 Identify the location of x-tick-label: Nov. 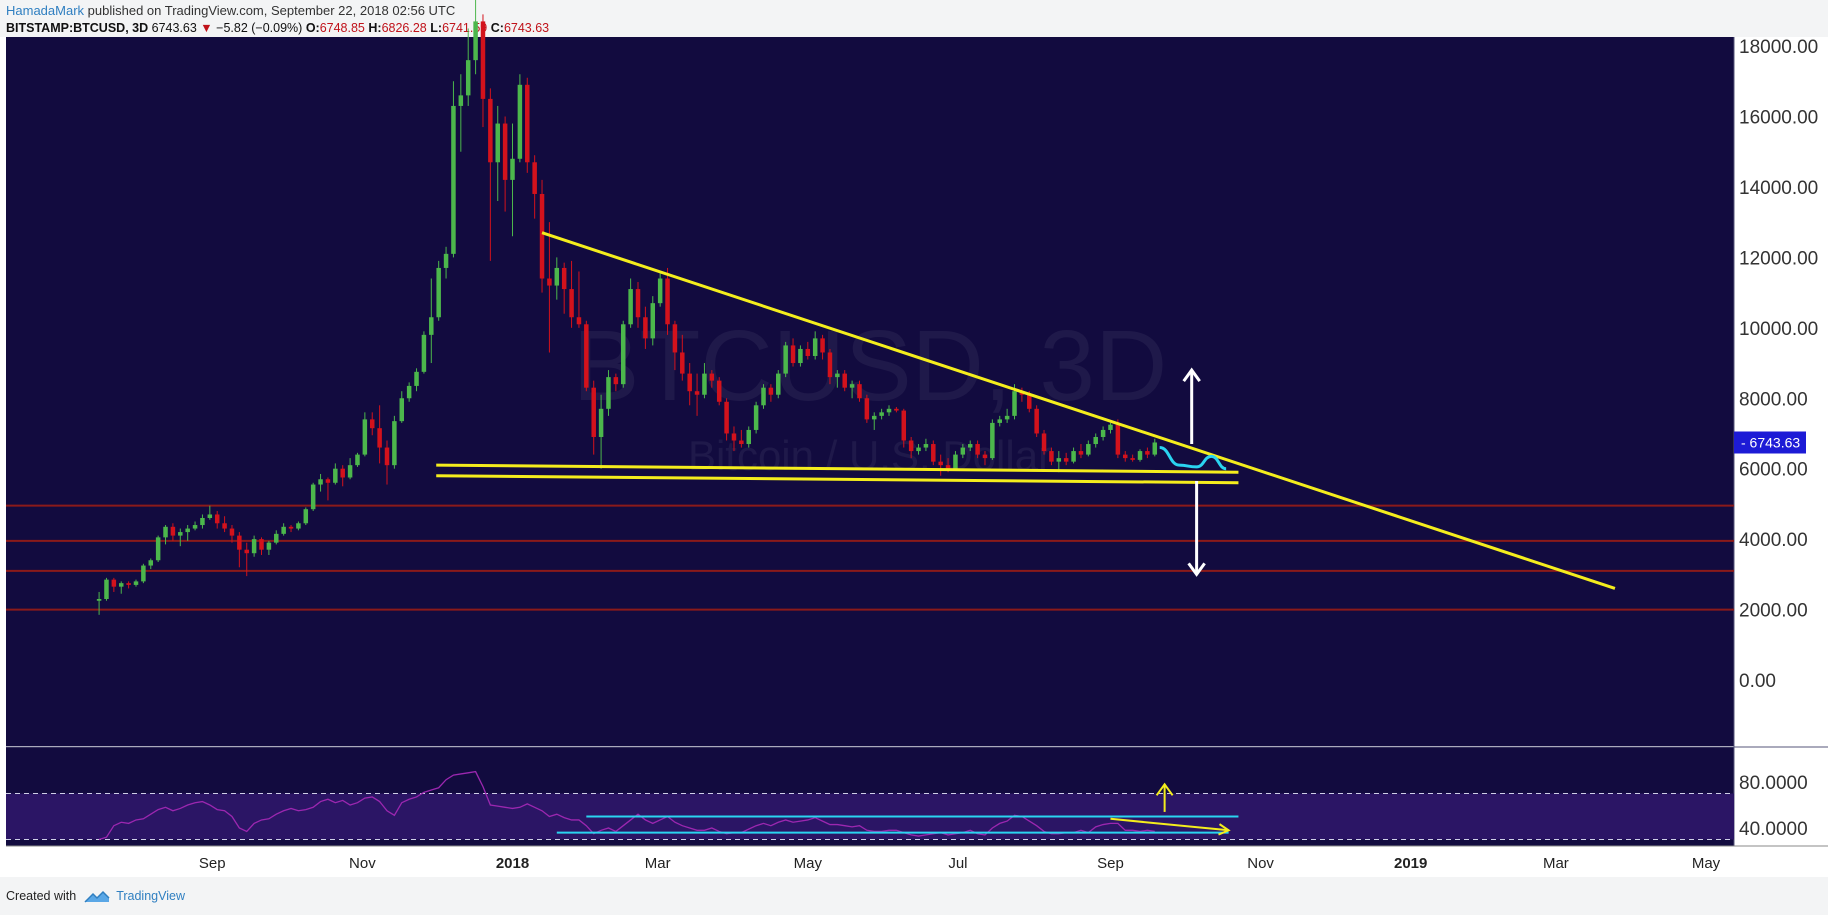
(362, 863).